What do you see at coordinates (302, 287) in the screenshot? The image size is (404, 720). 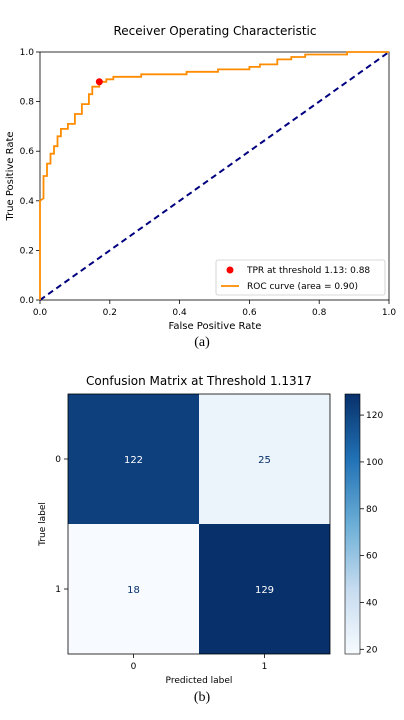 I see `legend-entry-curve: ROC curve (area = 0.90)` at bounding box center [302, 287].